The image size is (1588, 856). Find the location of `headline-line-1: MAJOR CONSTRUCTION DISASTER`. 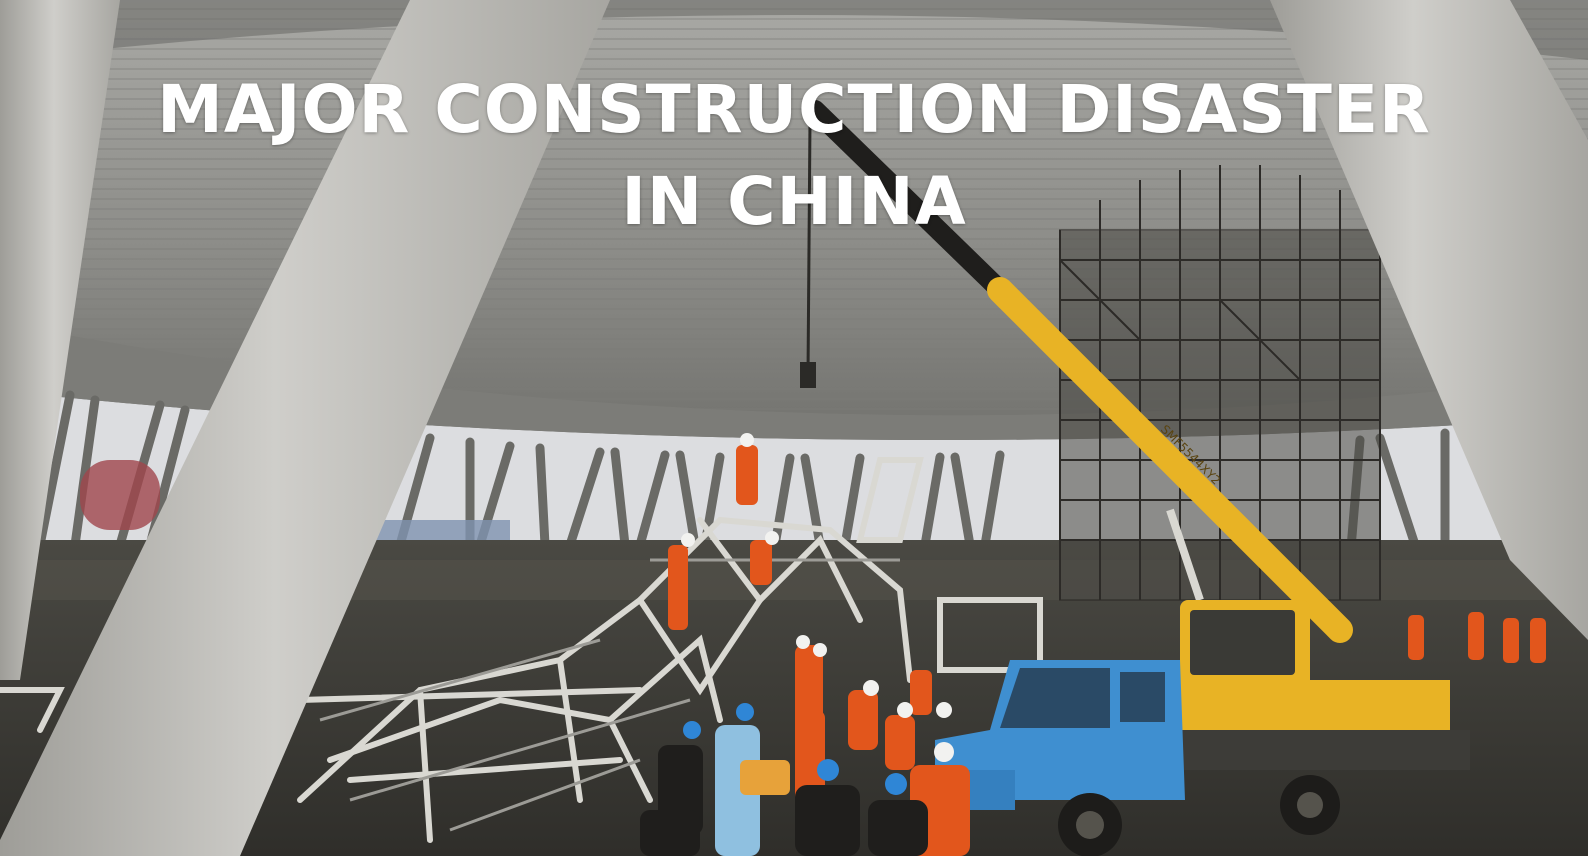

headline-line-1: MAJOR CONSTRUCTION DISASTER is located at coordinates (794, 109).